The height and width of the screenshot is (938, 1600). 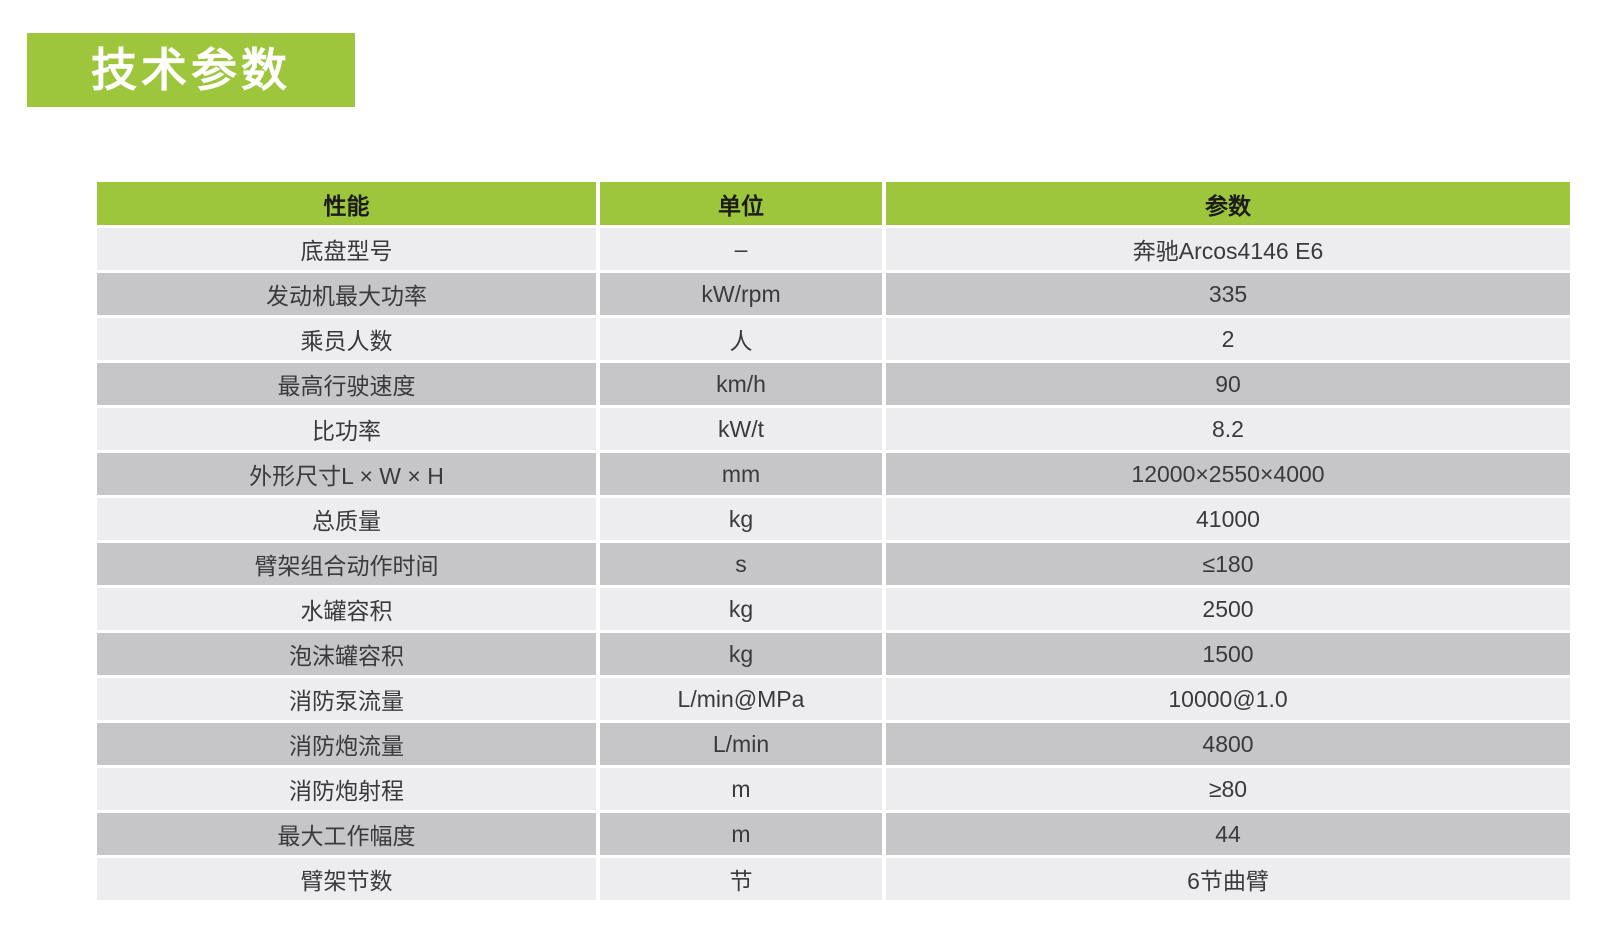 What do you see at coordinates (741, 879) in the screenshot?
I see `unit-cell: 节` at bounding box center [741, 879].